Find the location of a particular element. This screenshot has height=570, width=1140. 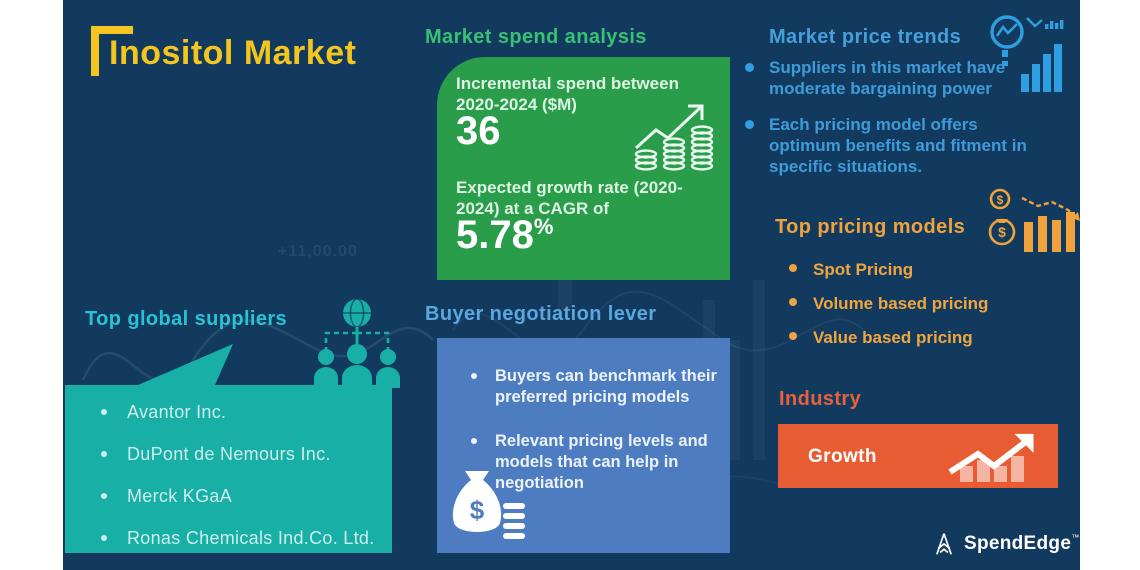

list-item: Avantor Inc. is located at coordinates (246, 412).